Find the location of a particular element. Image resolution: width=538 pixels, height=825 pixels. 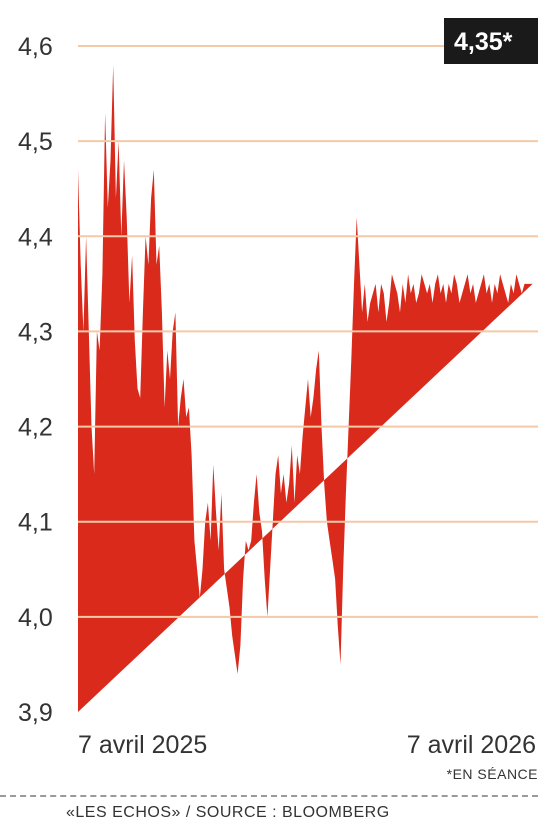

y-tick-label: 3,9 is located at coordinates (35, 713).